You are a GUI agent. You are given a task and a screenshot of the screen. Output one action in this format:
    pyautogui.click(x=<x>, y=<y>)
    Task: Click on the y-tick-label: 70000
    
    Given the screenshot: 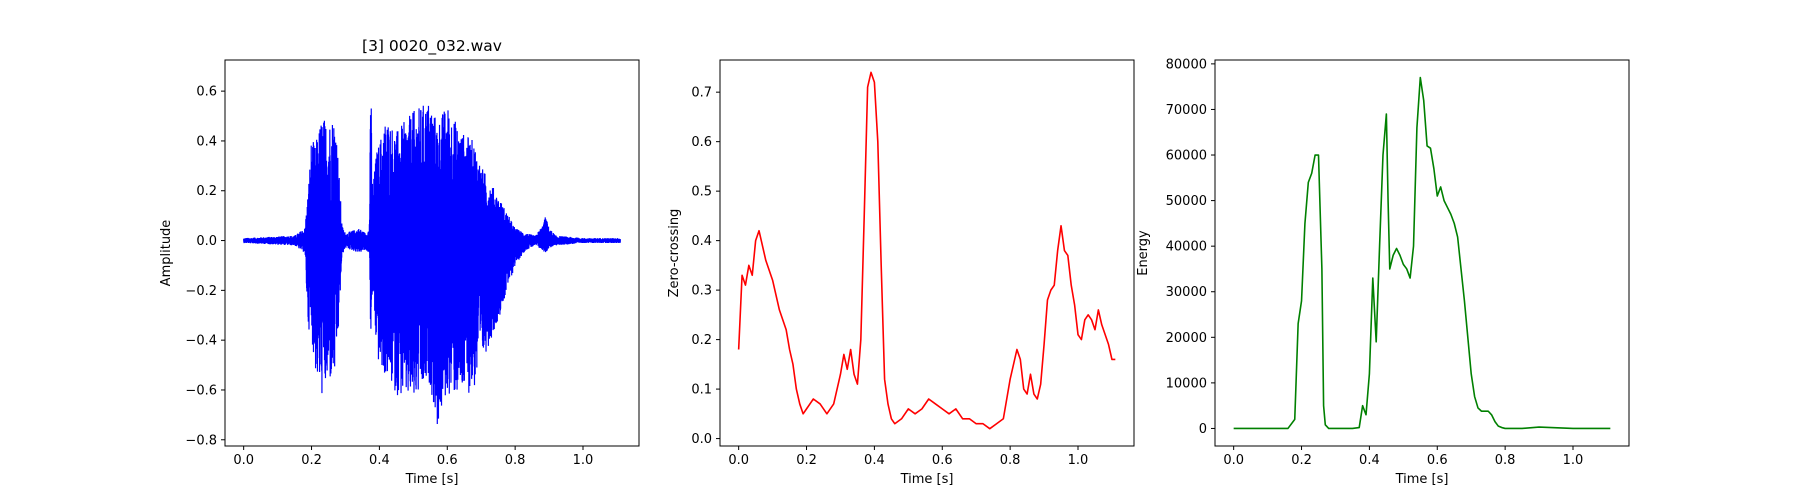 What is the action you would take?
    pyautogui.click(x=1186, y=110)
    